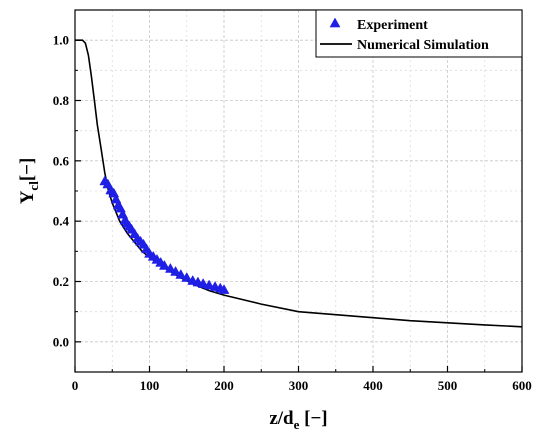  I want to click on y-tick-label: 1.0, so click(61, 40).